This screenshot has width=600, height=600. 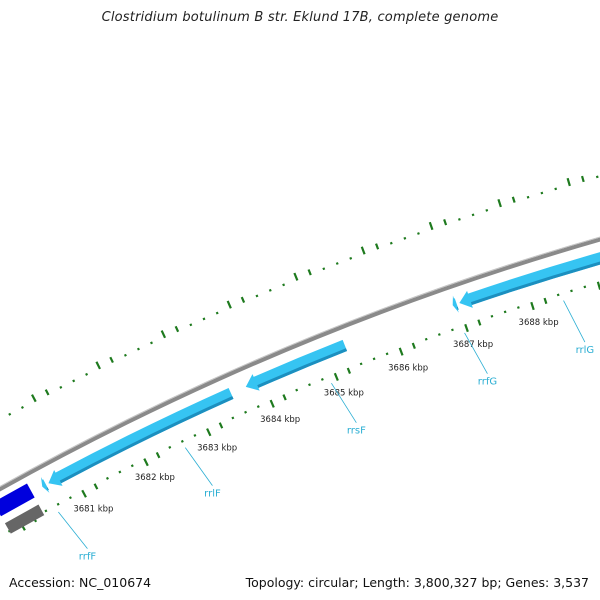 What do you see at coordinates (539, 323) in the screenshot?
I see `tick-label-3688: 3688 kbp` at bounding box center [539, 323].